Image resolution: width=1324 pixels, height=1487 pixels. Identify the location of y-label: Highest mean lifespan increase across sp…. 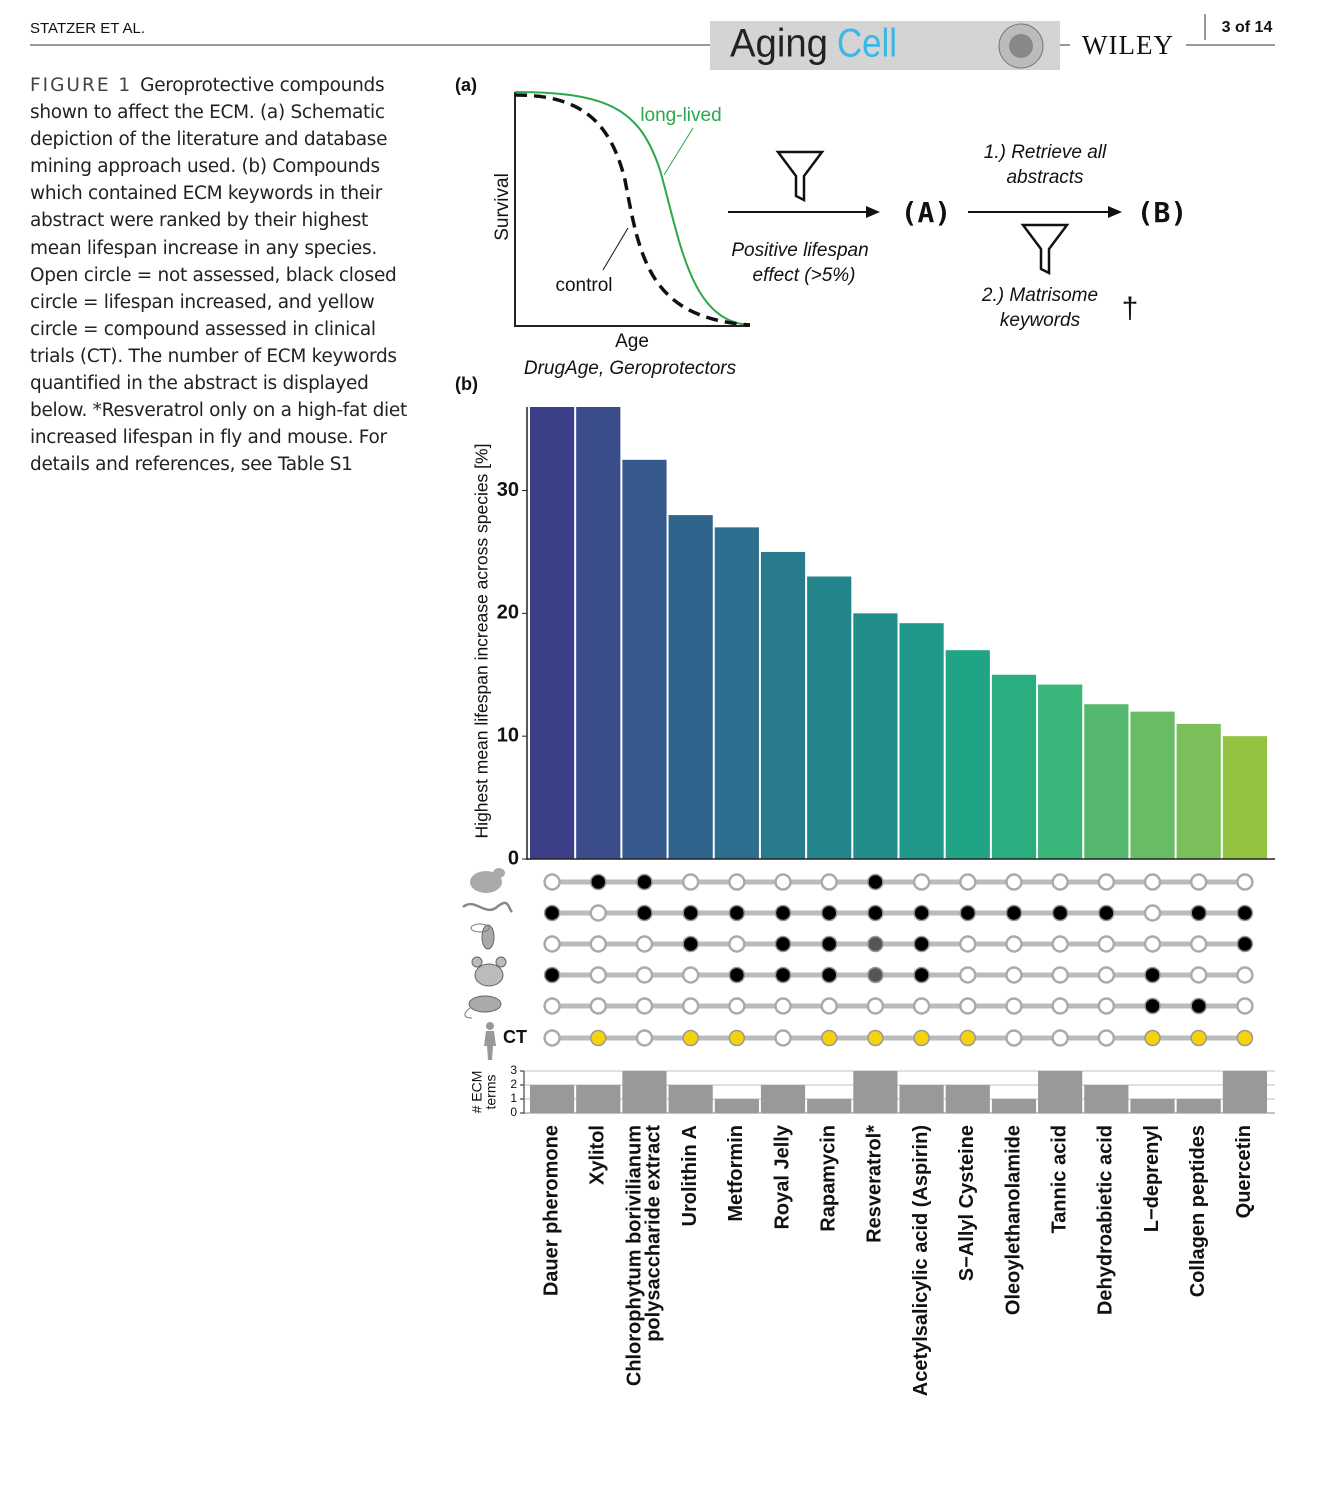
(482, 641).